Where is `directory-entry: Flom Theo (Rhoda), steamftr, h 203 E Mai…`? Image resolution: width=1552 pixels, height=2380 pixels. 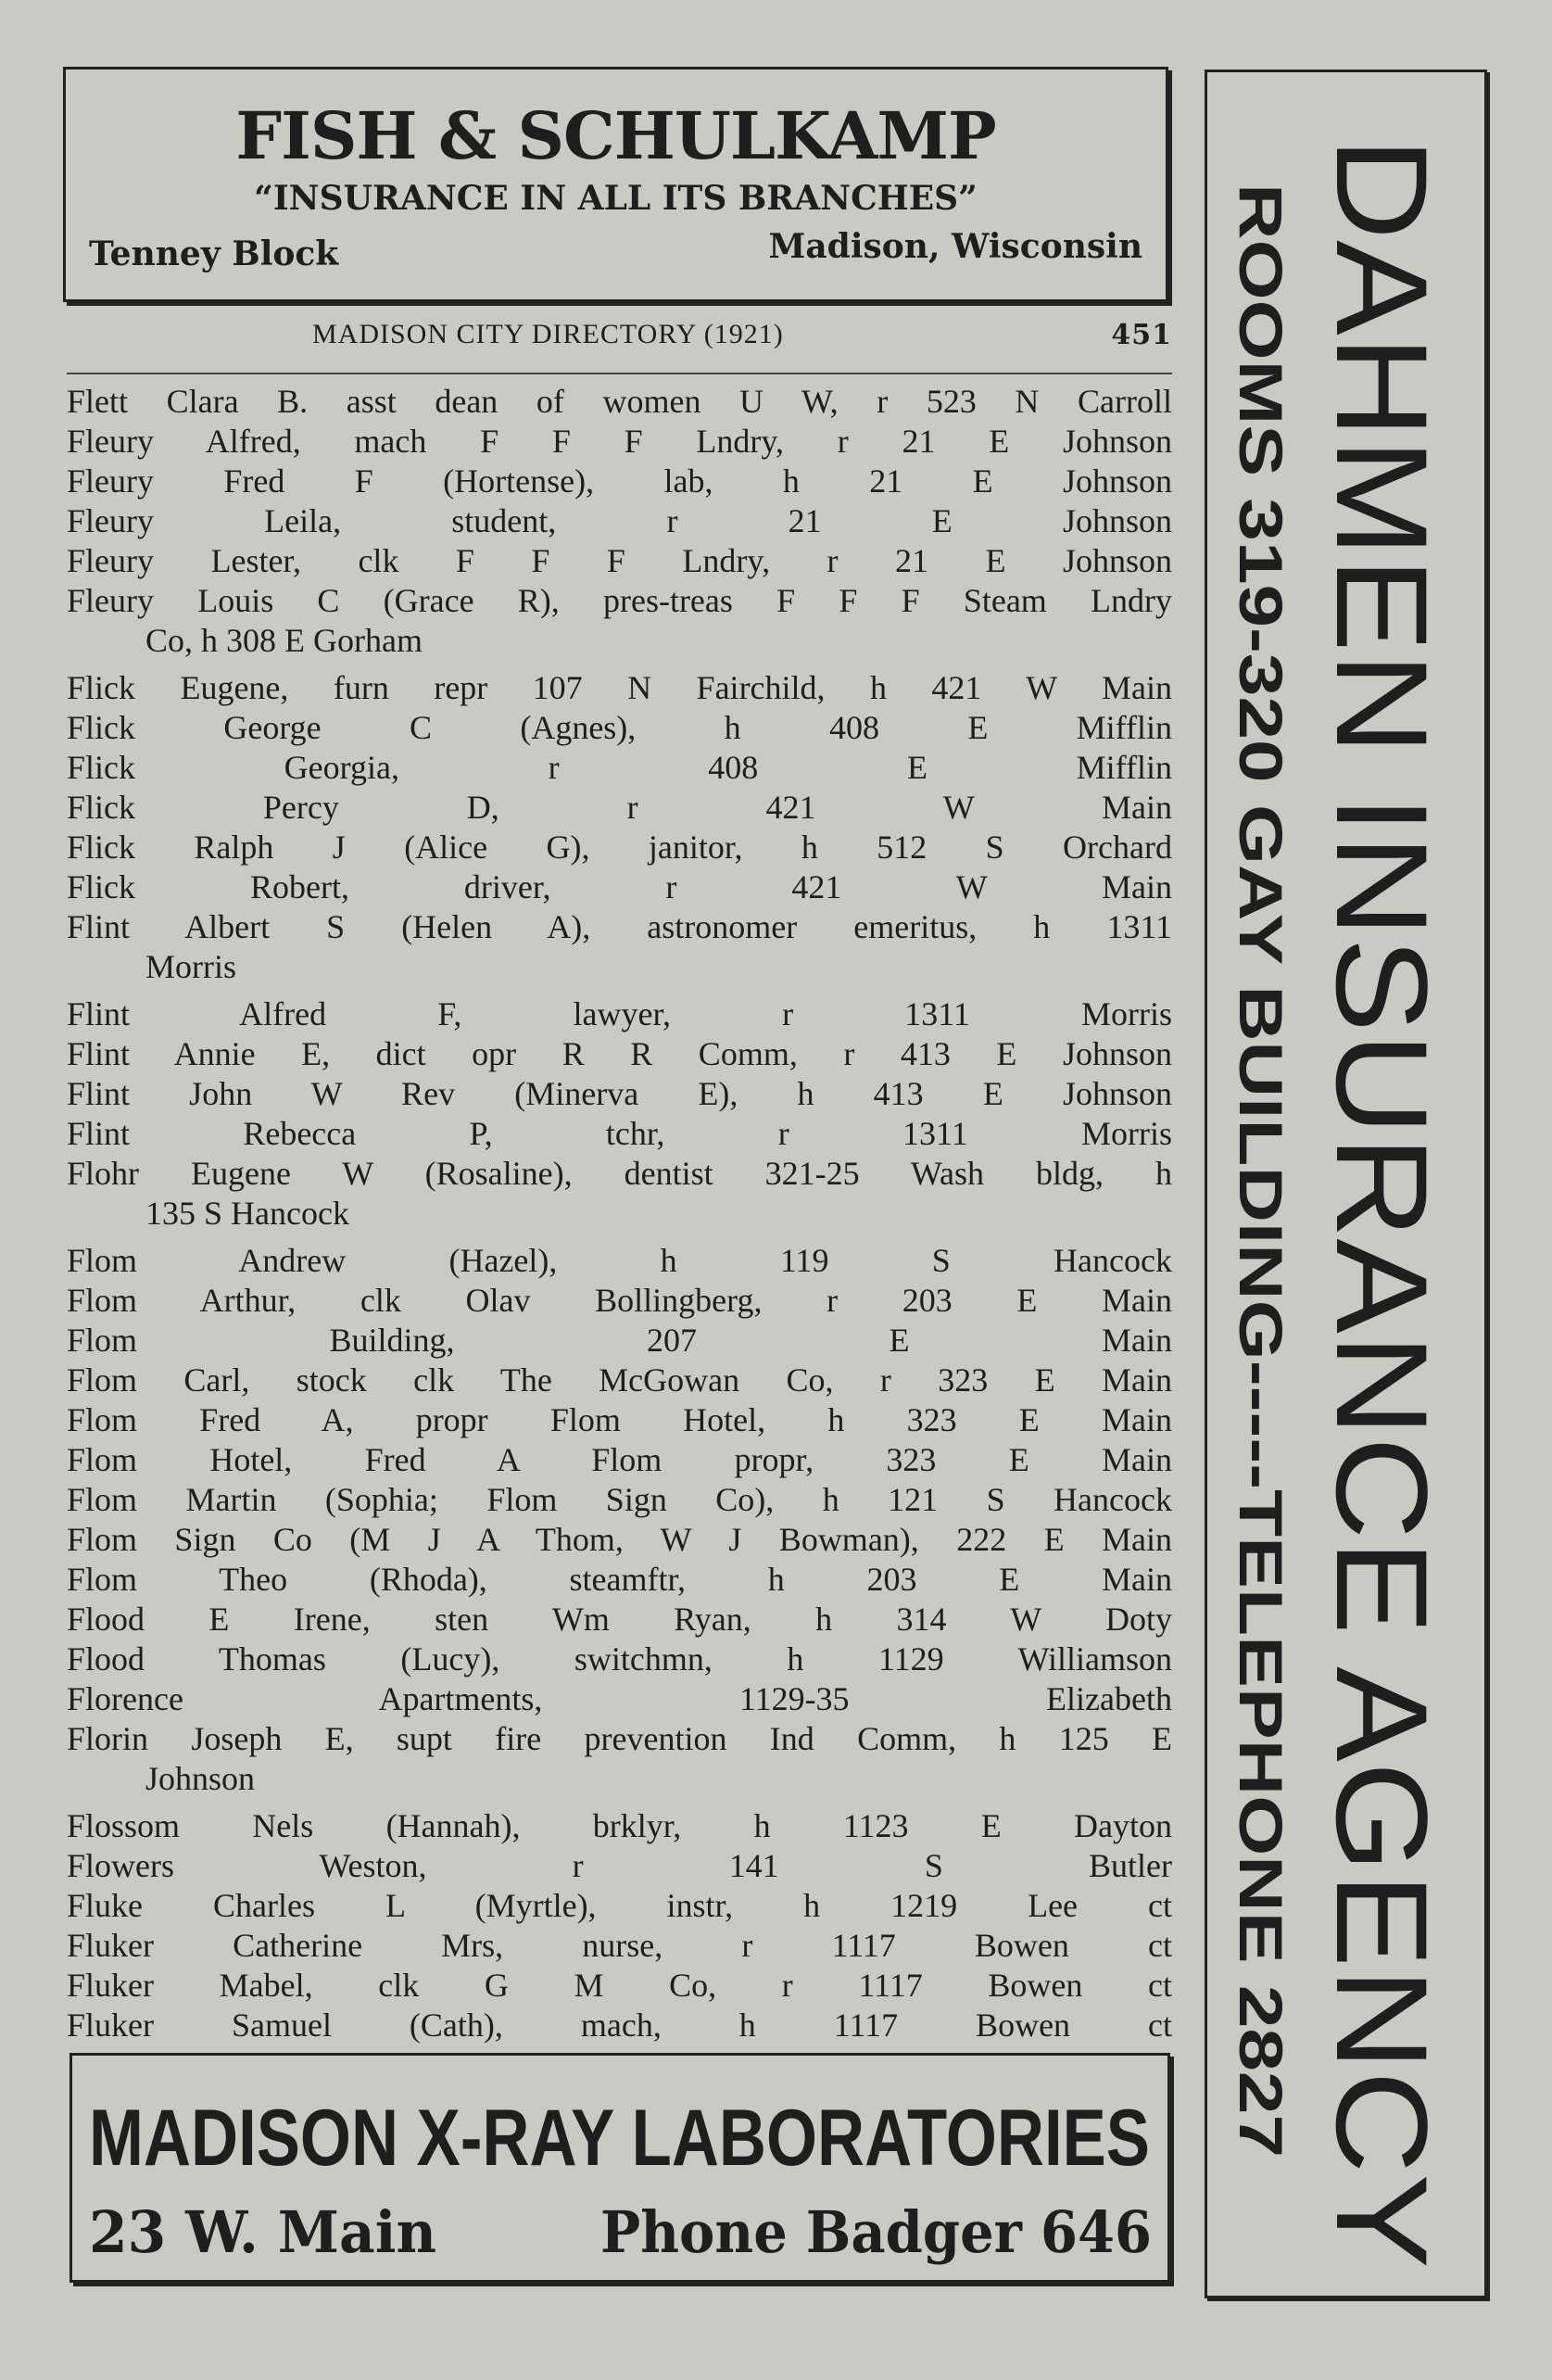
directory-entry: Flom Theo (Rhoda), steamftr, h 203 E Mai… is located at coordinates (619, 1580).